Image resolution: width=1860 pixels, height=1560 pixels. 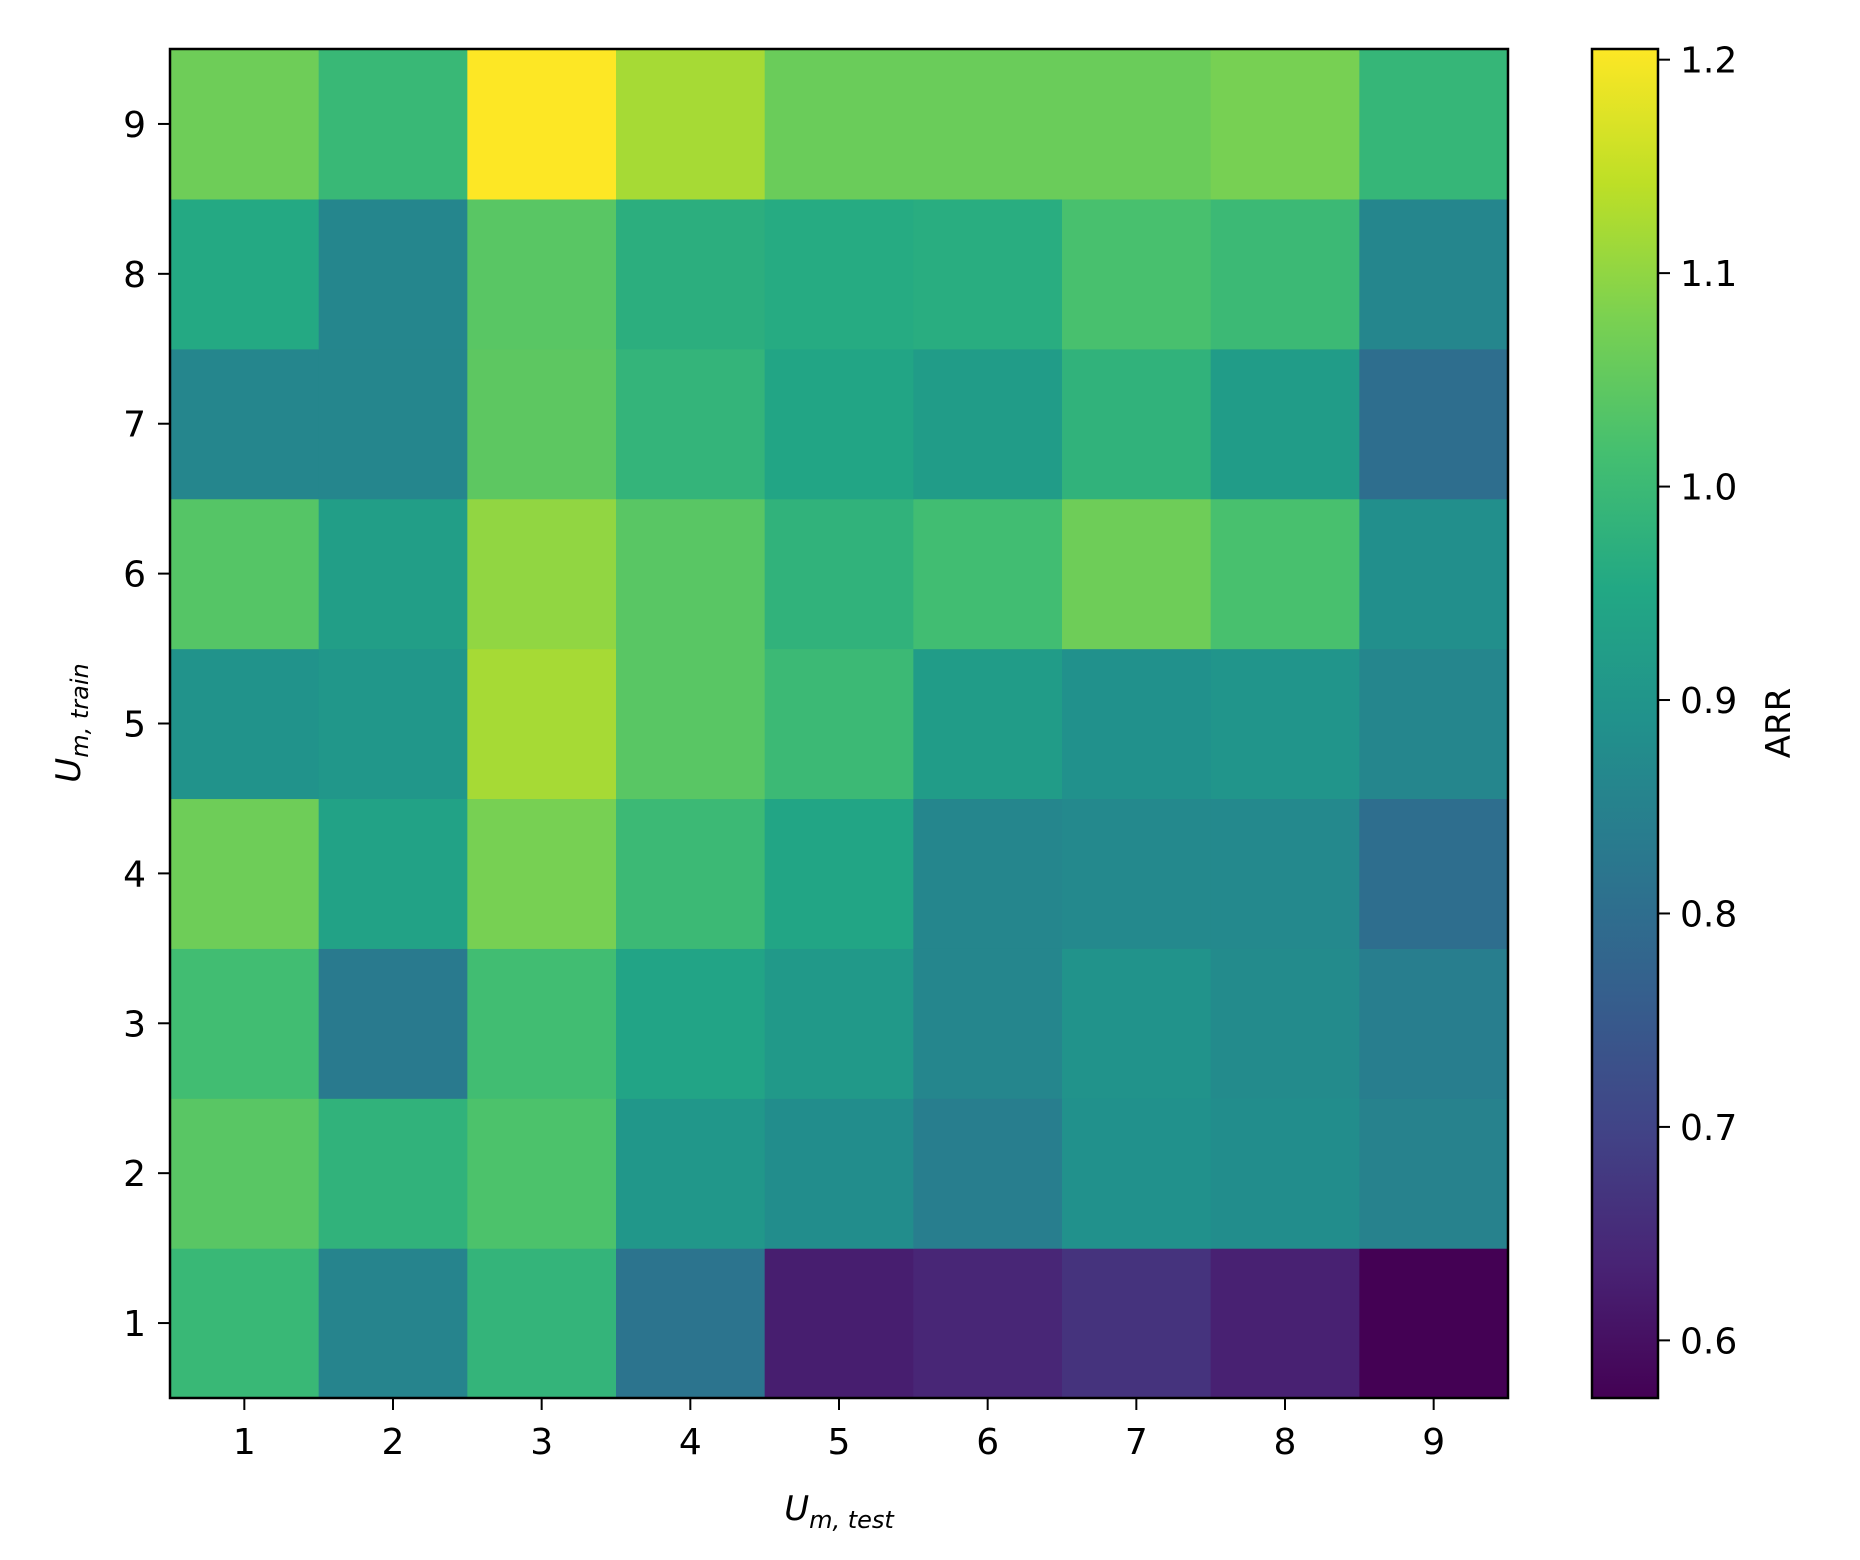 I want to click on x-tick-label: 6, so click(x=987, y=1442).